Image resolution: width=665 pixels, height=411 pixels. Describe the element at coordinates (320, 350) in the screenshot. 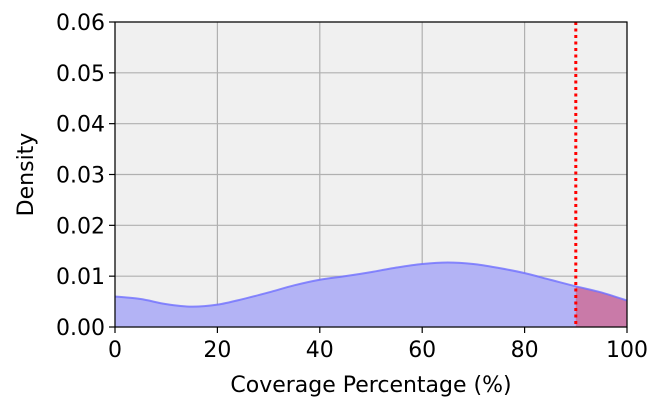

I see `x-tick-label: 40` at that location.